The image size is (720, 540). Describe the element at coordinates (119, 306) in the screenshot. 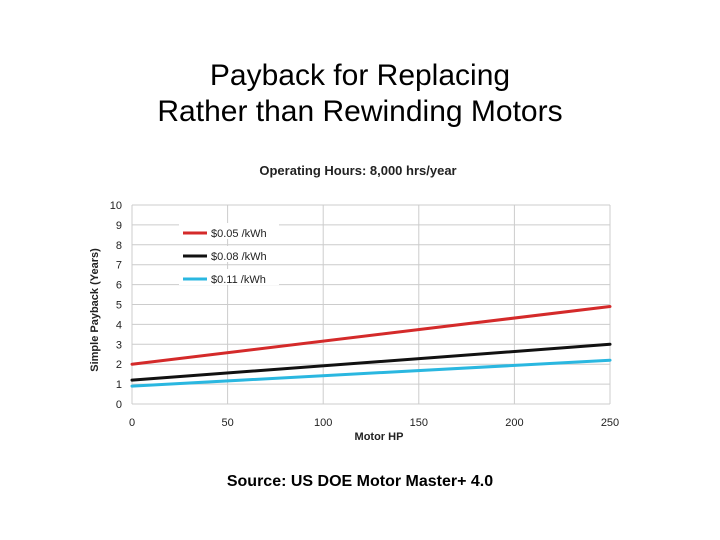

I see `y-tick-label: 5` at that location.